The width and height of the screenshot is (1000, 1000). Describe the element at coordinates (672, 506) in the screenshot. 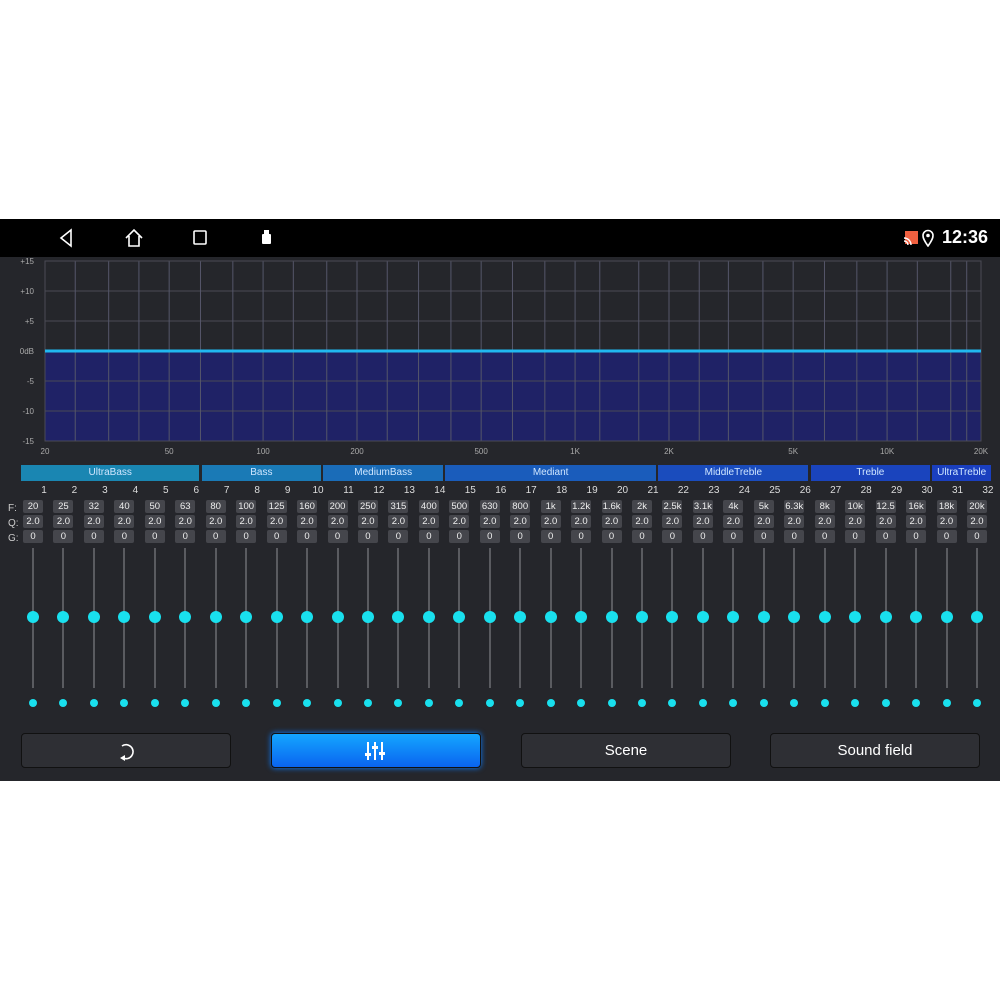

I see `frequency-field: 2.5k` at that location.